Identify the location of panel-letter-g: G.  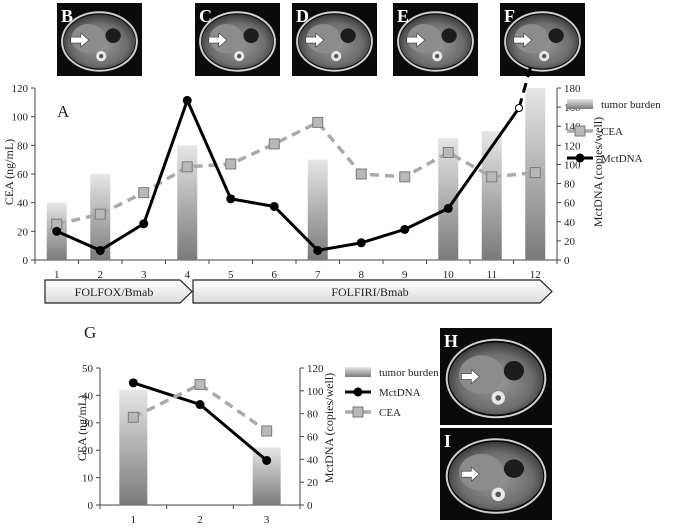
(90, 332).